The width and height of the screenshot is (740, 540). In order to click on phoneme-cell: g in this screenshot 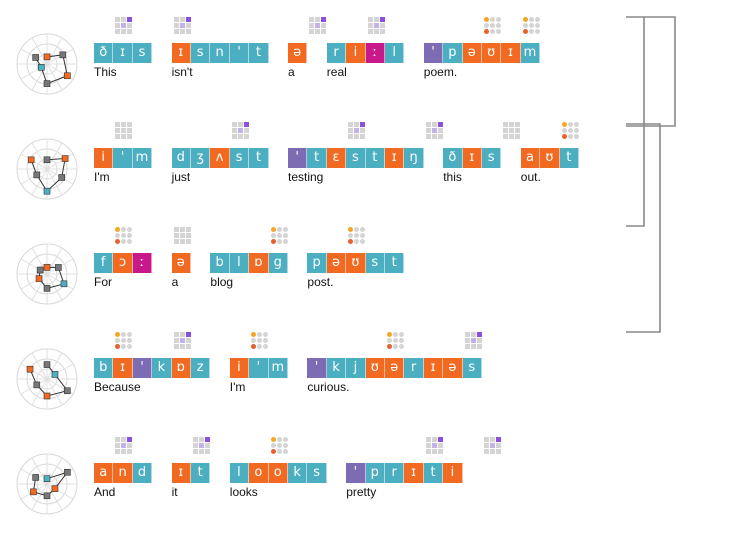, I will do `click(278, 263)`.